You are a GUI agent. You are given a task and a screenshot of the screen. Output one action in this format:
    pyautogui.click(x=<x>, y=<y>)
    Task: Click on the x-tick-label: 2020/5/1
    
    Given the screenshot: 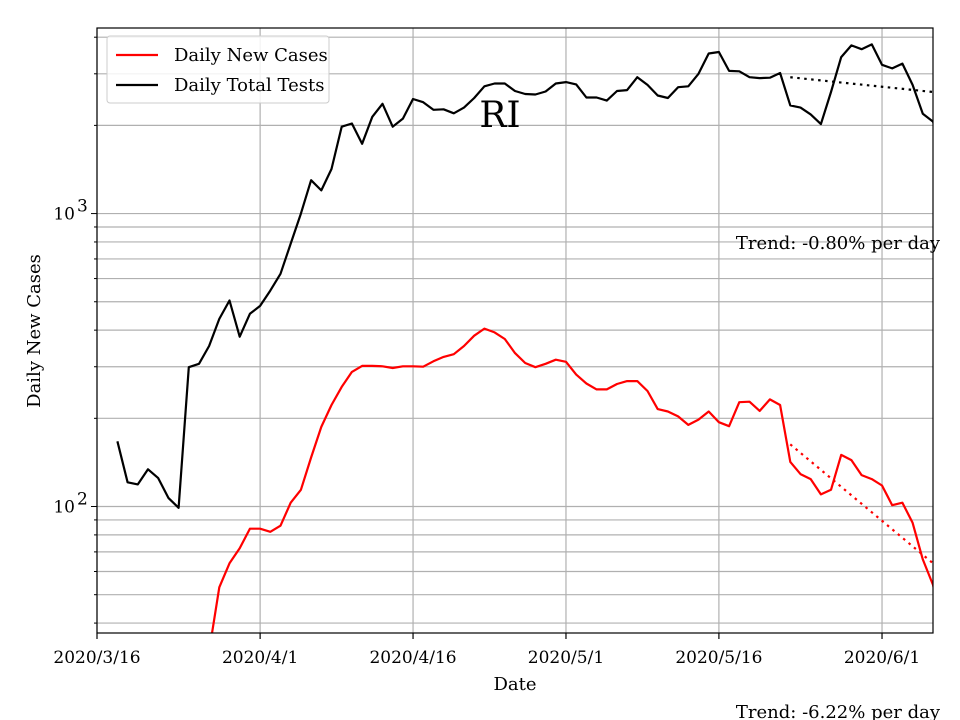 What is the action you would take?
    pyautogui.click(x=566, y=658)
    